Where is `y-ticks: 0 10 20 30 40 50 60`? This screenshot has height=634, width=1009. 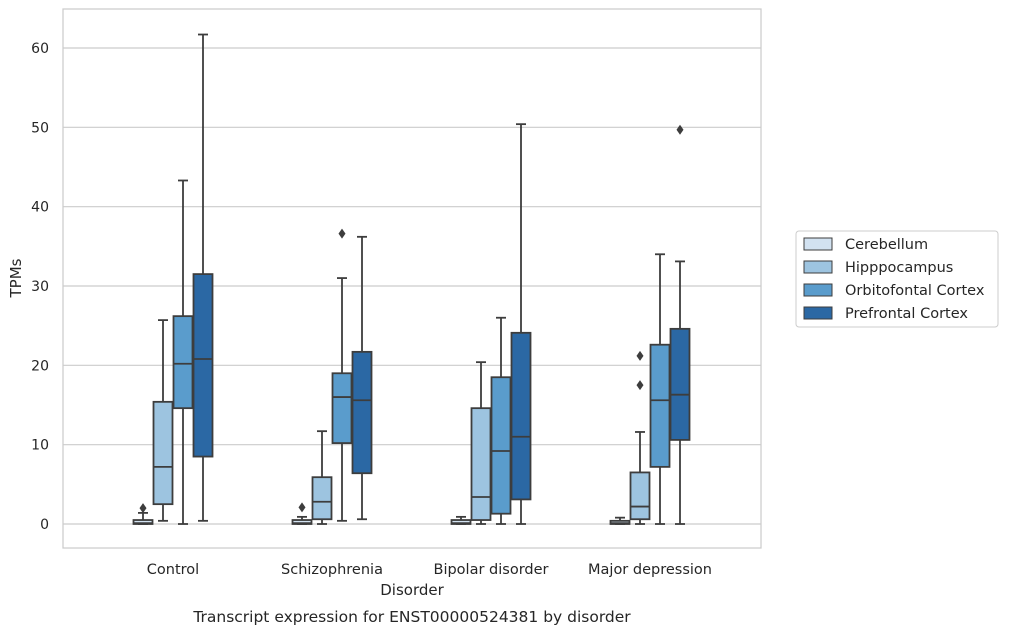
y-ticks: 0 10 20 30 40 50 60 is located at coordinates (40, 287).